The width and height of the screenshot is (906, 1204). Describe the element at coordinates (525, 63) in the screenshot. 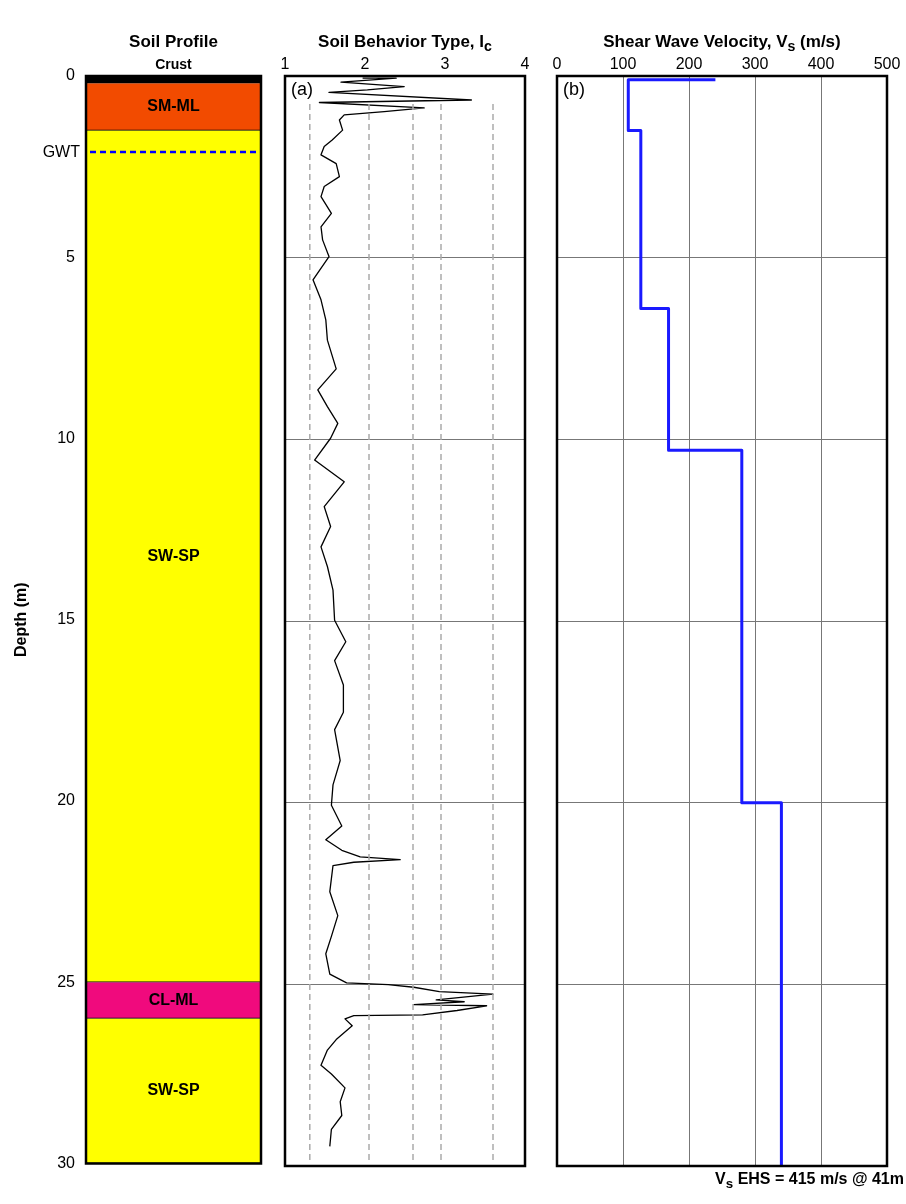

I see `x-tick-label: 4` at that location.